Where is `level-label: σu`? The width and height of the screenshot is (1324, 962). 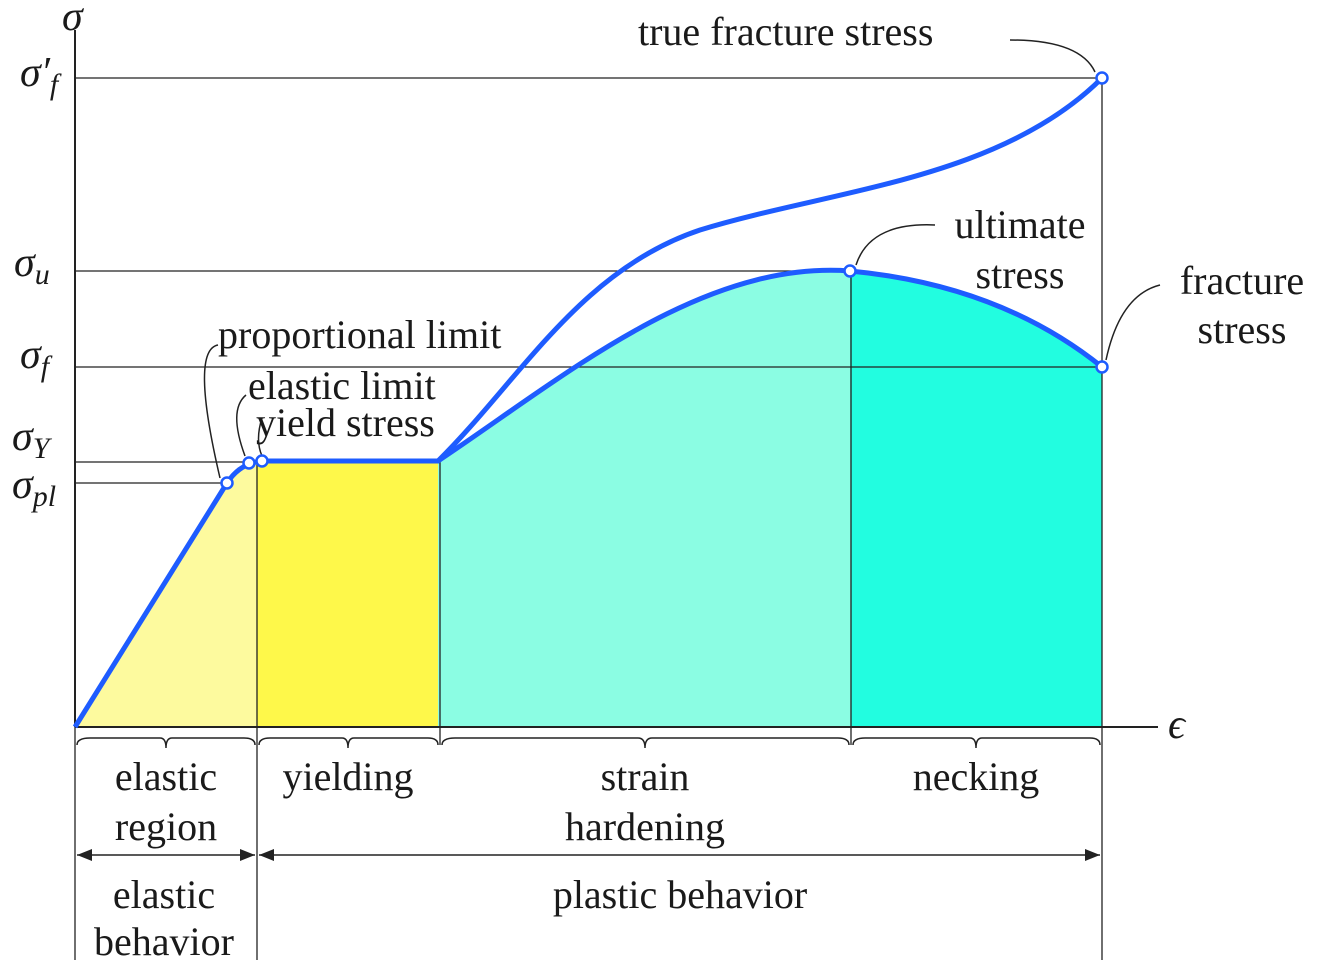
level-label: σu is located at coordinates (32, 265).